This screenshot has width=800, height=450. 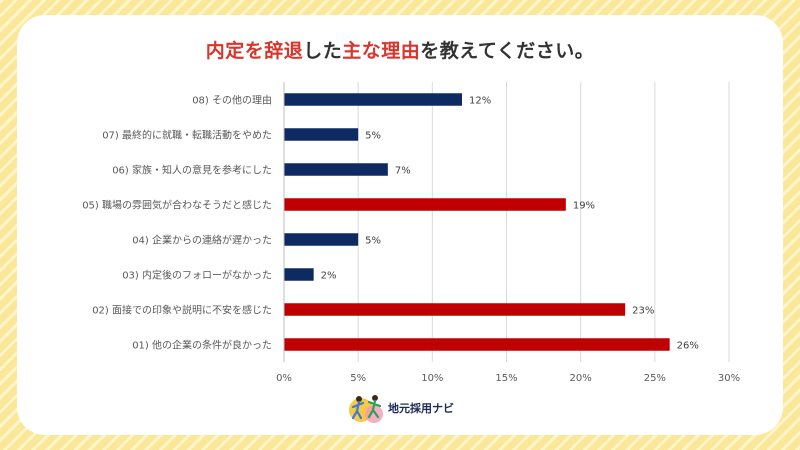 I want to click on logo-text: 地元採用ナビ, so click(x=421, y=408).